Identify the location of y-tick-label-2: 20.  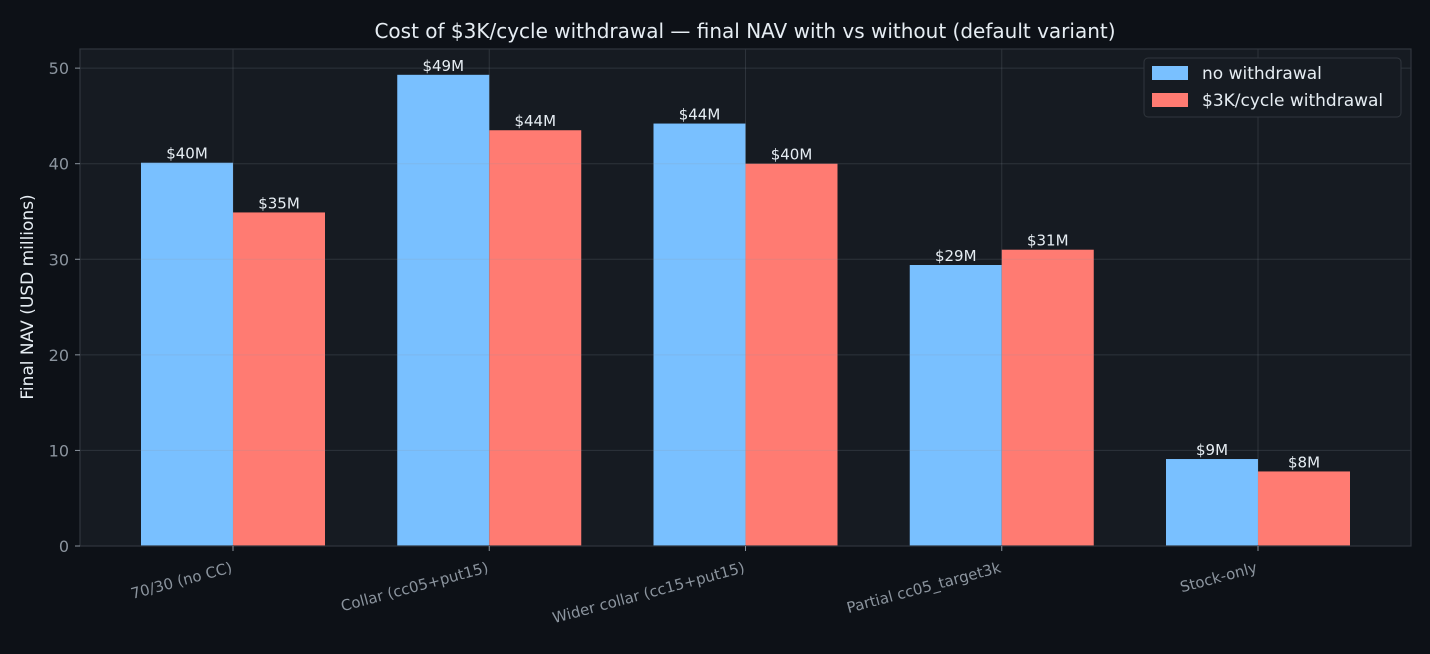
(59, 355).